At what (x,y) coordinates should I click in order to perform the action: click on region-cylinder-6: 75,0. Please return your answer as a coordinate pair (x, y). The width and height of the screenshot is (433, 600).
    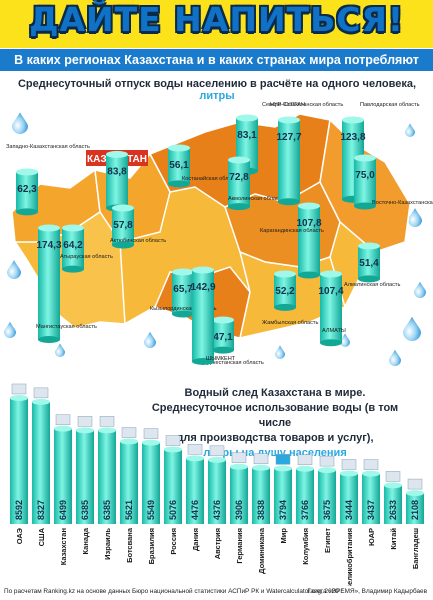
    Looking at the image, I should click on (365, 182).